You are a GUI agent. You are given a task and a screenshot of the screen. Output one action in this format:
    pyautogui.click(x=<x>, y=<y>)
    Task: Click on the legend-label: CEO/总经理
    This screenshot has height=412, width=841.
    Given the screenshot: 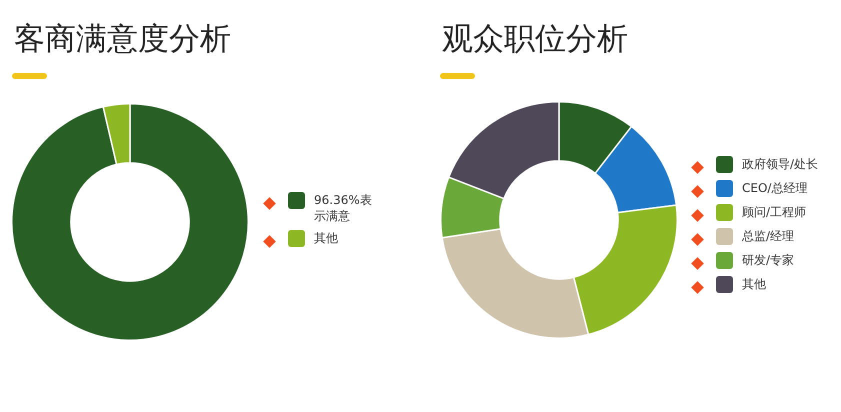 What is the action you would take?
    pyautogui.click(x=775, y=188)
    